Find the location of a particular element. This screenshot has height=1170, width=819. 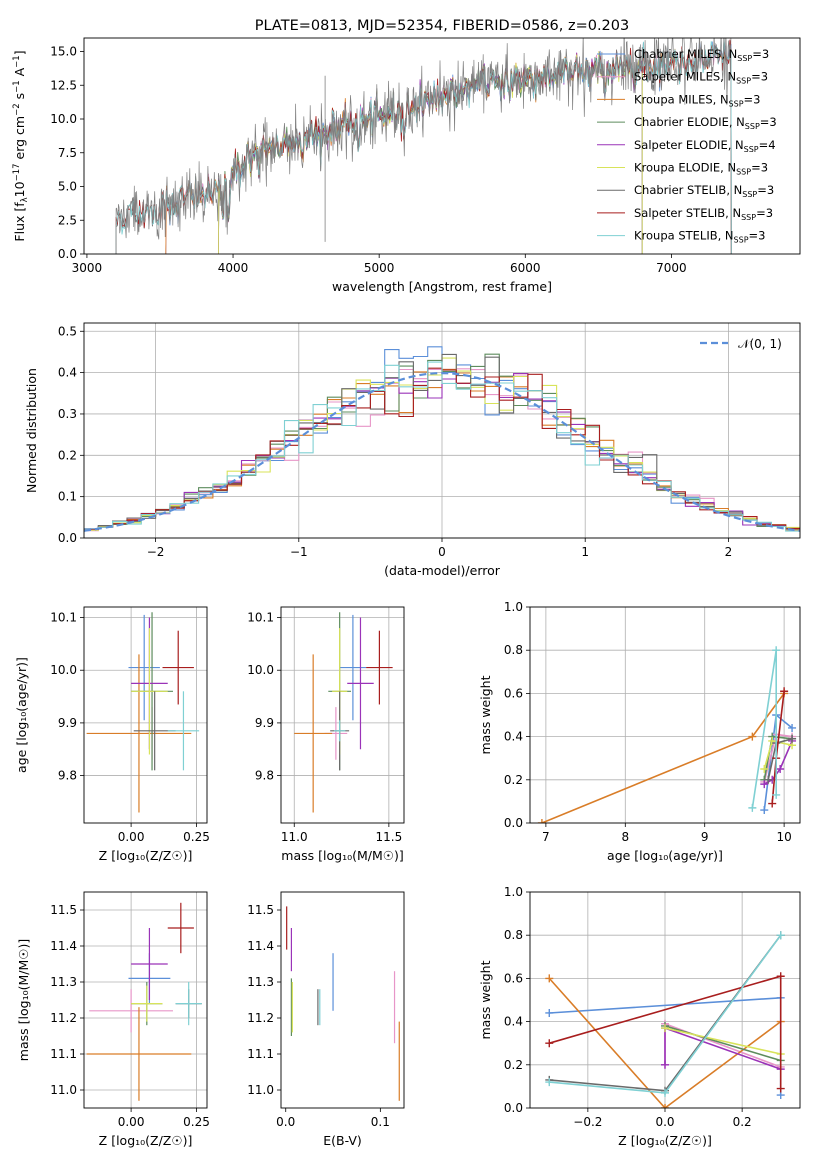

normal-curve is located at coordinates (442, 451).